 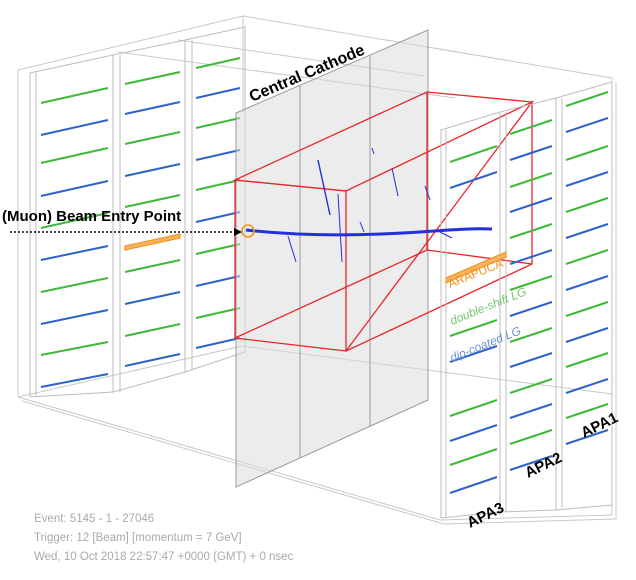 I want to click on trigger-text: Trigger: 12 [Beam] [momentum = 7 GeV], so click(x=138, y=538).